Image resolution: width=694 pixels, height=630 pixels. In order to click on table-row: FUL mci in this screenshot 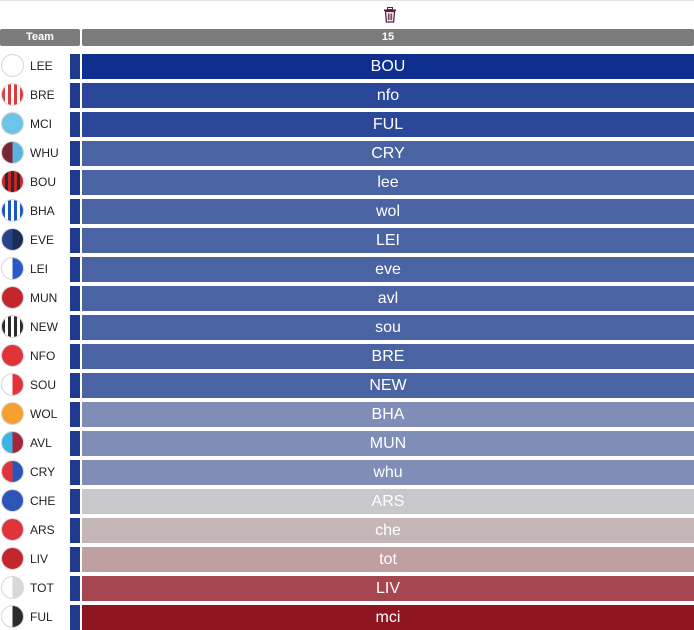, I will do `click(347, 617)`.